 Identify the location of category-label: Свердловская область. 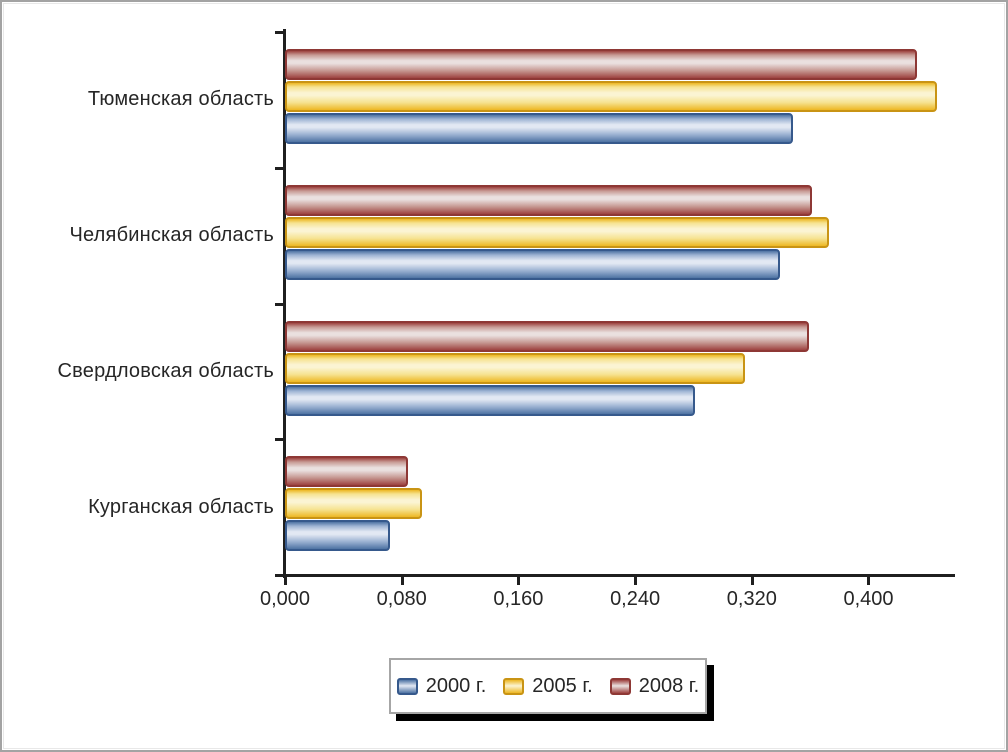
(165, 370).